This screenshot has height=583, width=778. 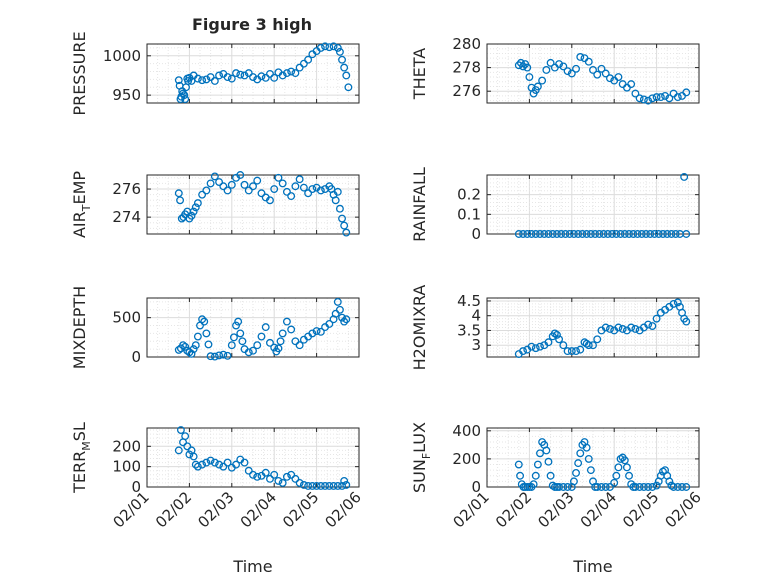 I want to click on y-axis-label: PRESSURE, so click(x=79, y=73).